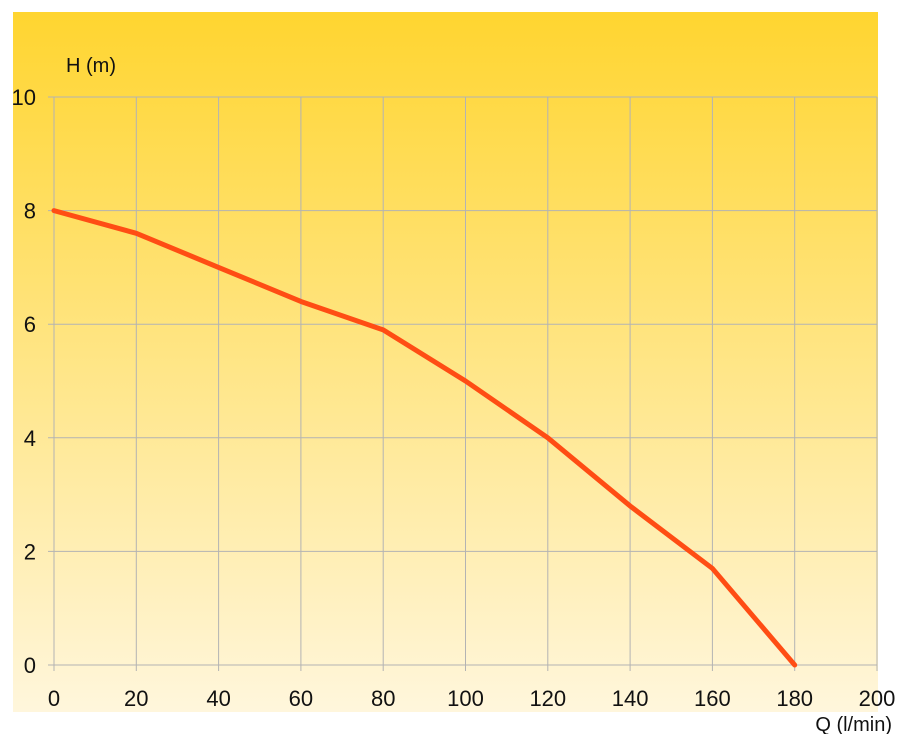 The height and width of the screenshot is (734, 897). Describe the element at coordinates (853, 724) in the screenshot. I see `x-axis-label: Q (l/min)` at that location.